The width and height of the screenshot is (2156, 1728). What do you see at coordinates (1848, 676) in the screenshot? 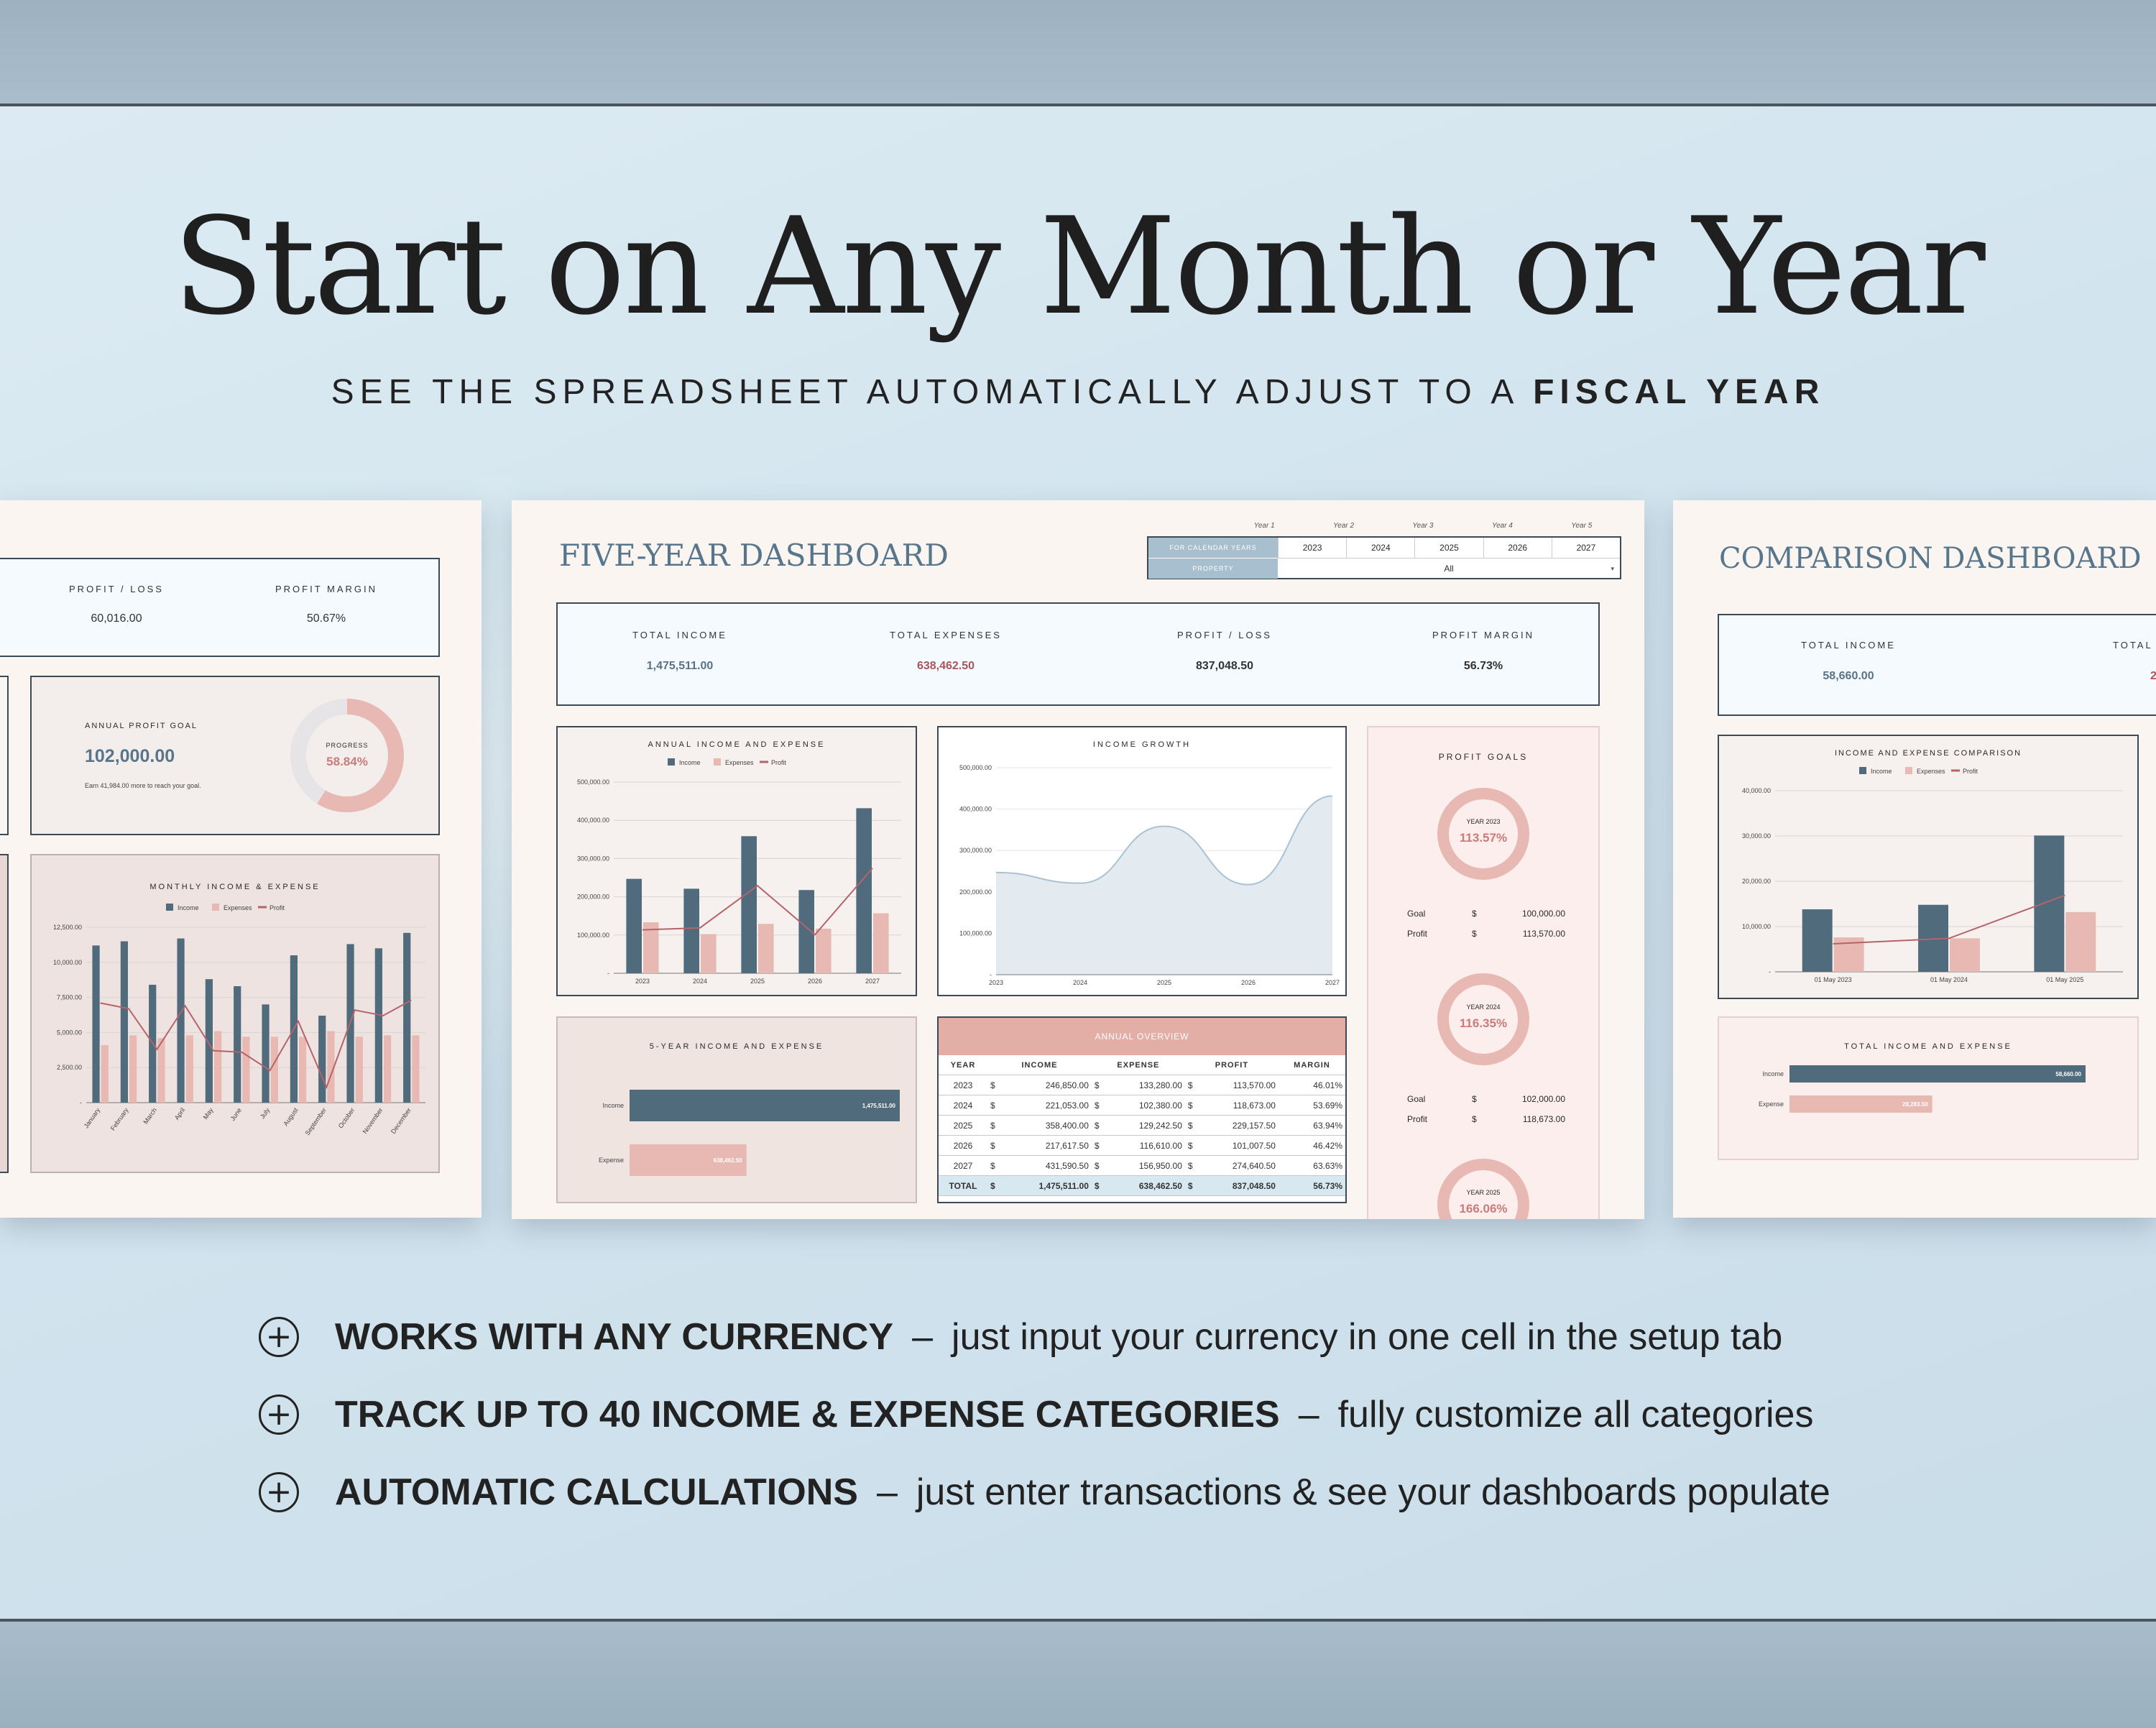
I see `kpi-value: 58,660.00` at bounding box center [1848, 676].